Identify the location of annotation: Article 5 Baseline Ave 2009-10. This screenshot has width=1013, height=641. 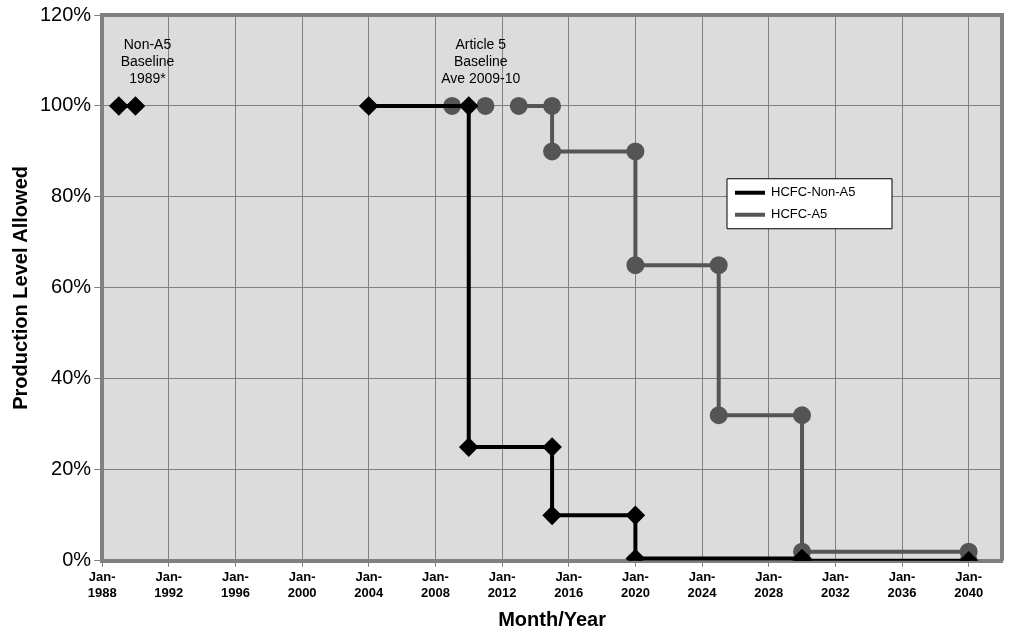
(481, 60).